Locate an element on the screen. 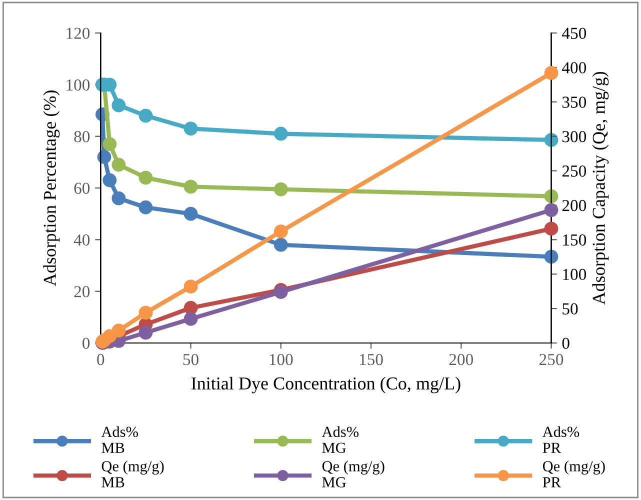  y2-tick-label: 350 is located at coordinates (574, 102).